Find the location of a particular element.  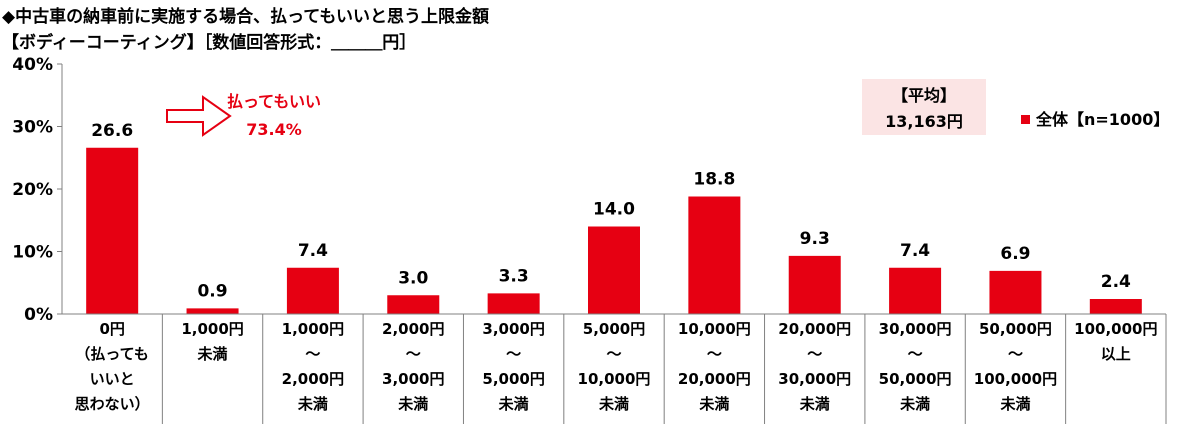

x-tick-label: （払っても is located at coordinates (112, 354).